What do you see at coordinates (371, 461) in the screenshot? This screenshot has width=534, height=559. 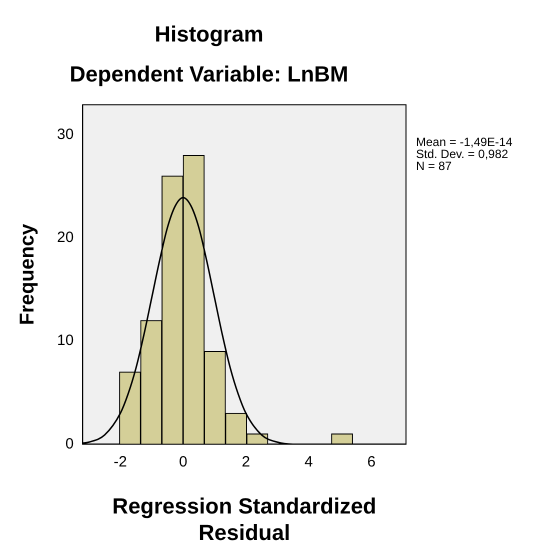 I see `x-tick-label: 6` at bounding box center [371, 461].